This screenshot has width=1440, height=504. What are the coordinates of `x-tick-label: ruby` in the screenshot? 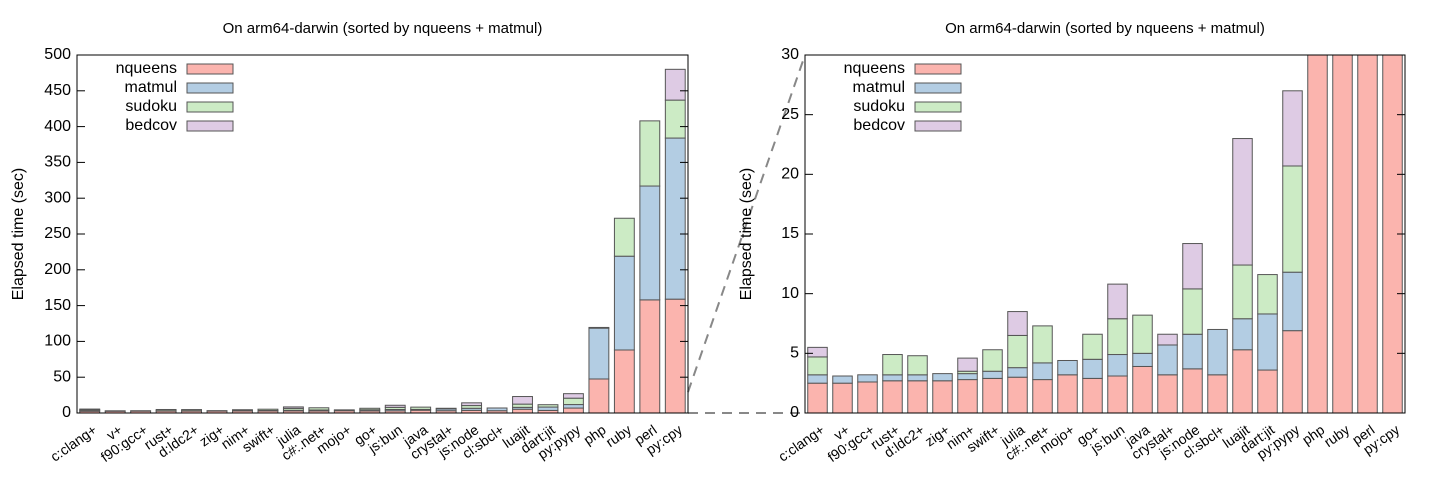 It's located at (618, 435).